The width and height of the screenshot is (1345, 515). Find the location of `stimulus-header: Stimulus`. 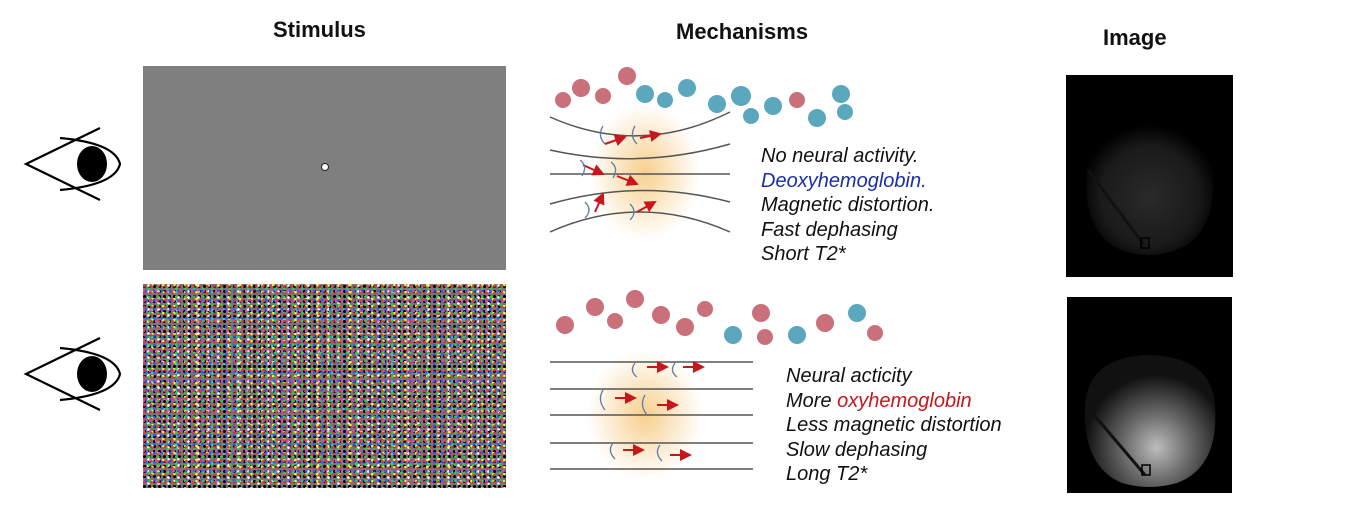

stimulus-header: Stimulus is located at coordinates (319, 29).